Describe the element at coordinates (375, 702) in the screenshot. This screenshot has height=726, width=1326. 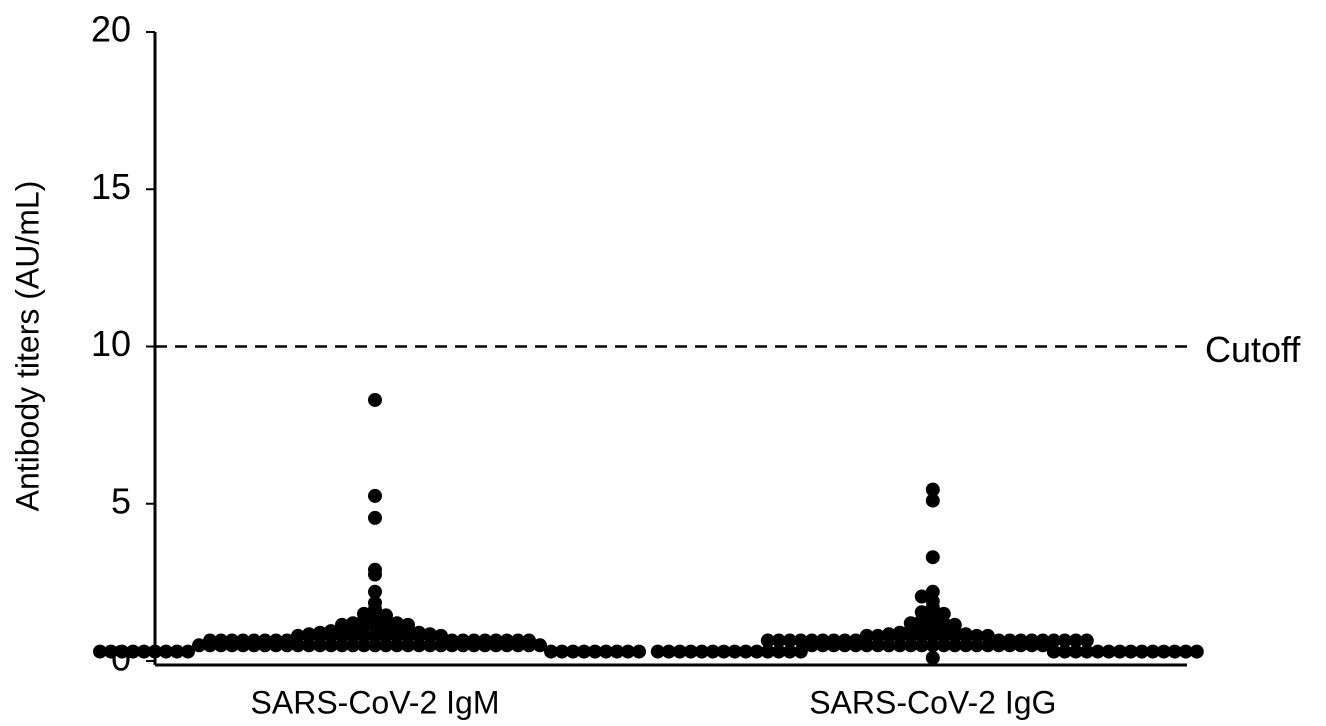
I see `x-tick-label: SARS-CoV-2 IgM` at that location.